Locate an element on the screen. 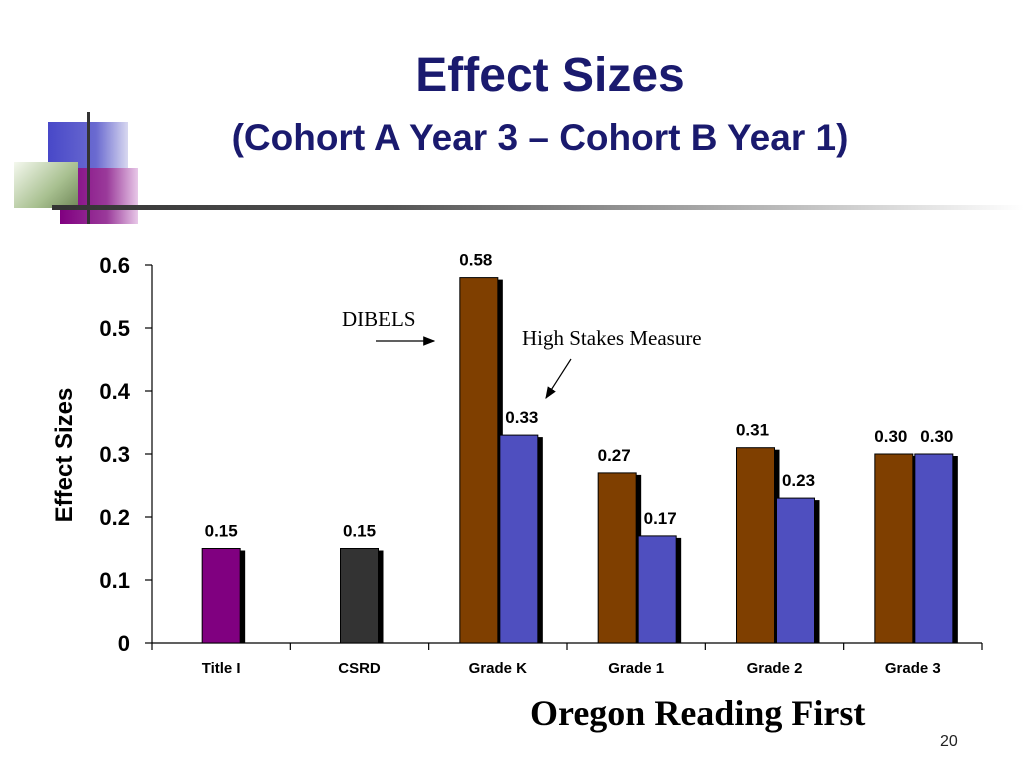 The height and width of the screenshot is (768, 1024). slide-subtitle: (Cohort A Year 3 – Cohort B Year 1) is located at coordinates (540, 137).